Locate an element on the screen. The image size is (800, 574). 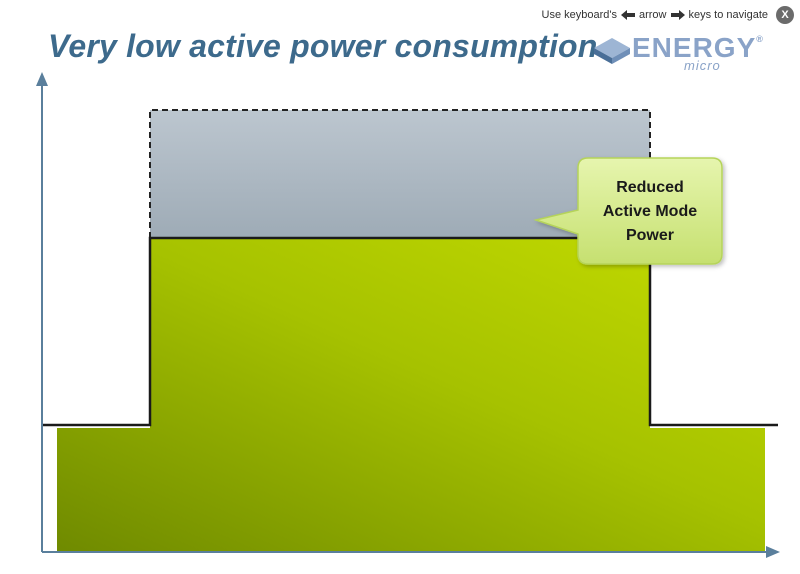
close-icon: X is located at coordinates (785, 15).